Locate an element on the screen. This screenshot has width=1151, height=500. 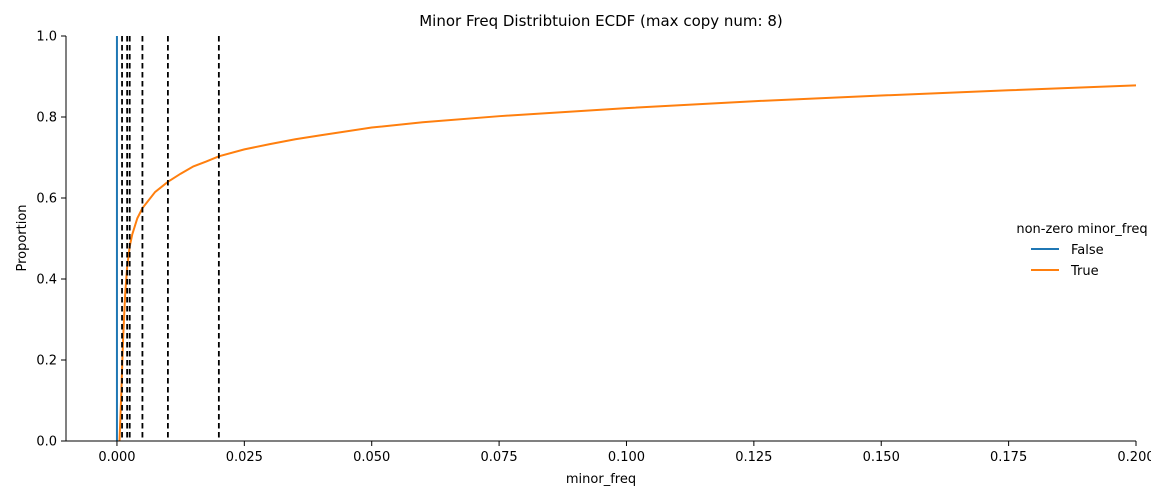
y-tick-label: 0.6 is located at coordinates (46, 199).